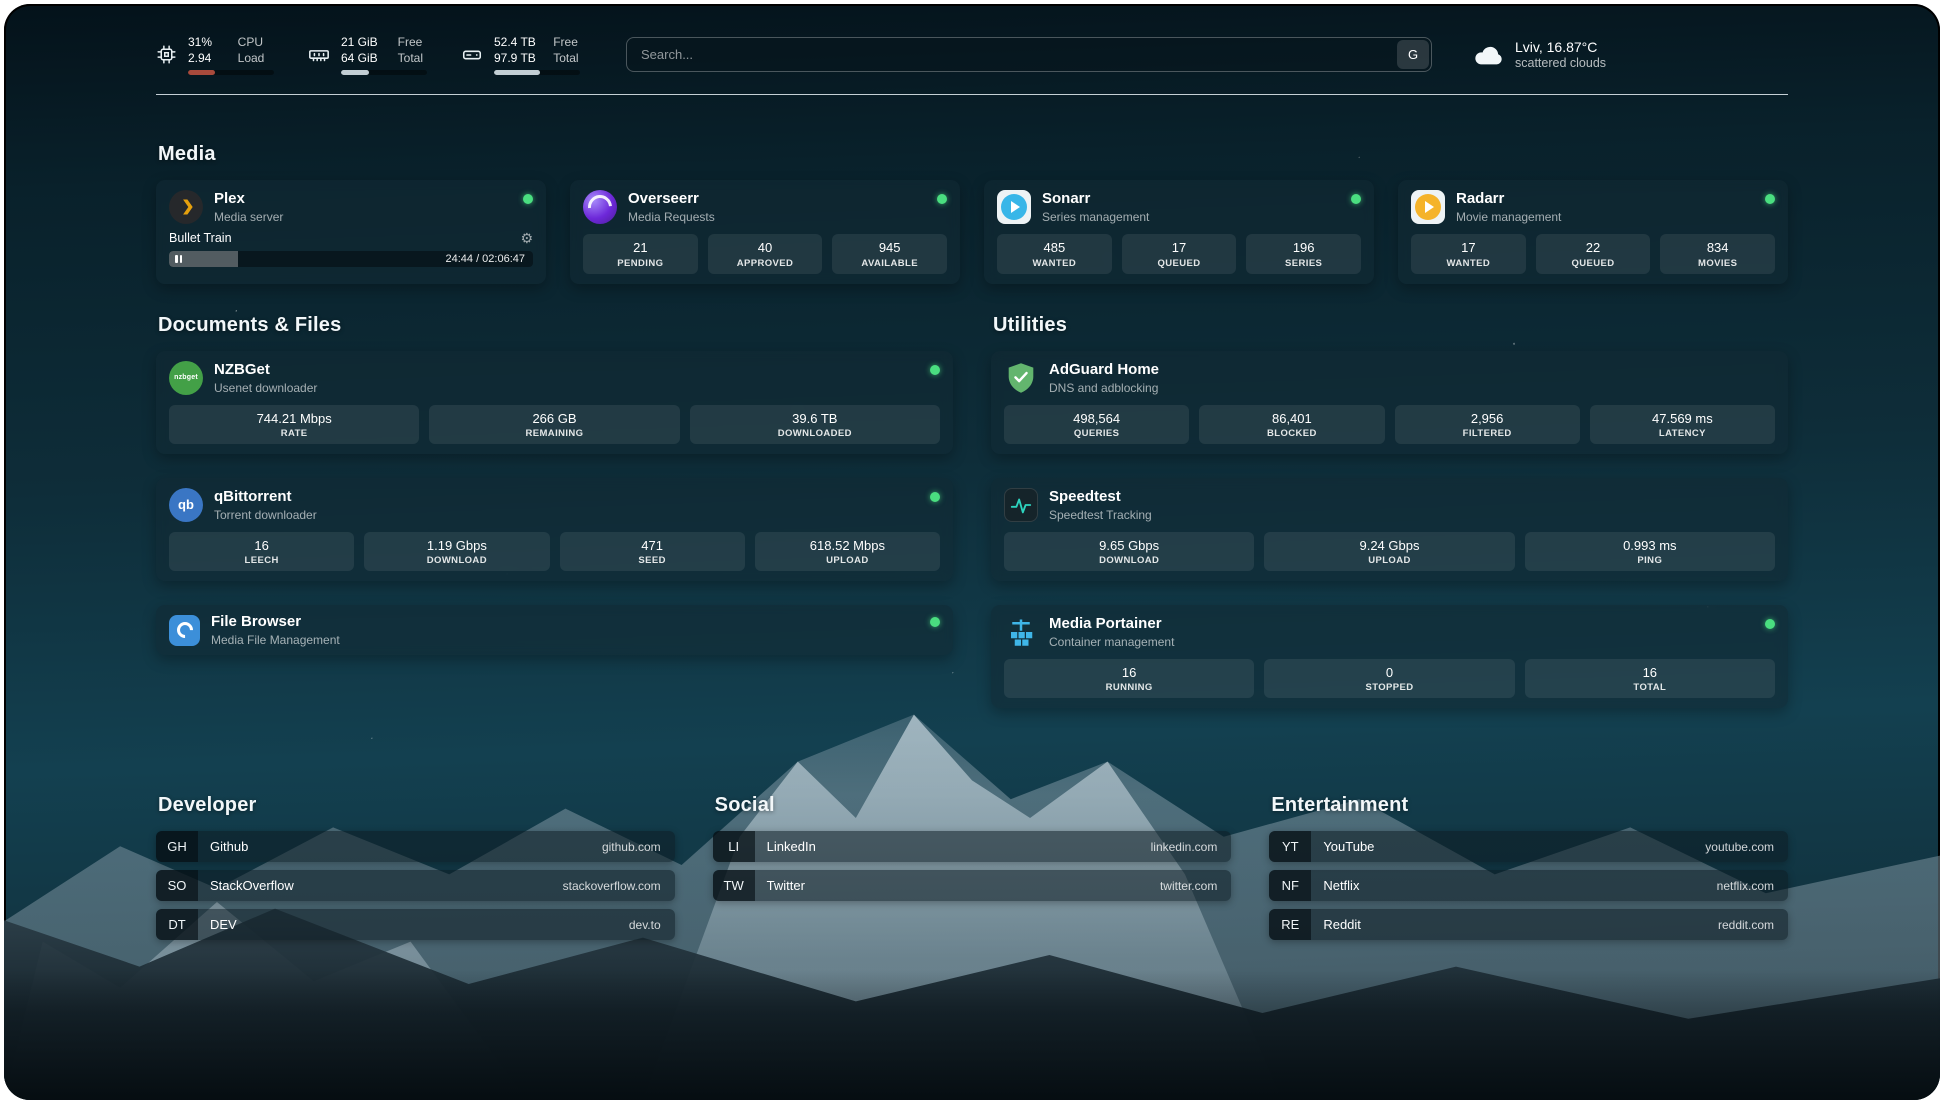  Describe the element at coordinates (1488, 55) in the screenshot. I see `cloud-icon` at that location.